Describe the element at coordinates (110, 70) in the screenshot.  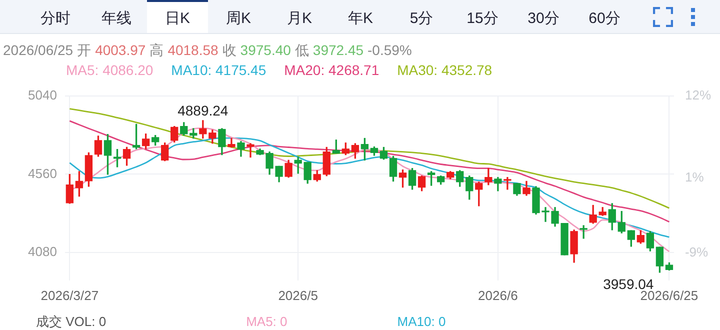
I see `text: MA5: 4086.20` at that location.